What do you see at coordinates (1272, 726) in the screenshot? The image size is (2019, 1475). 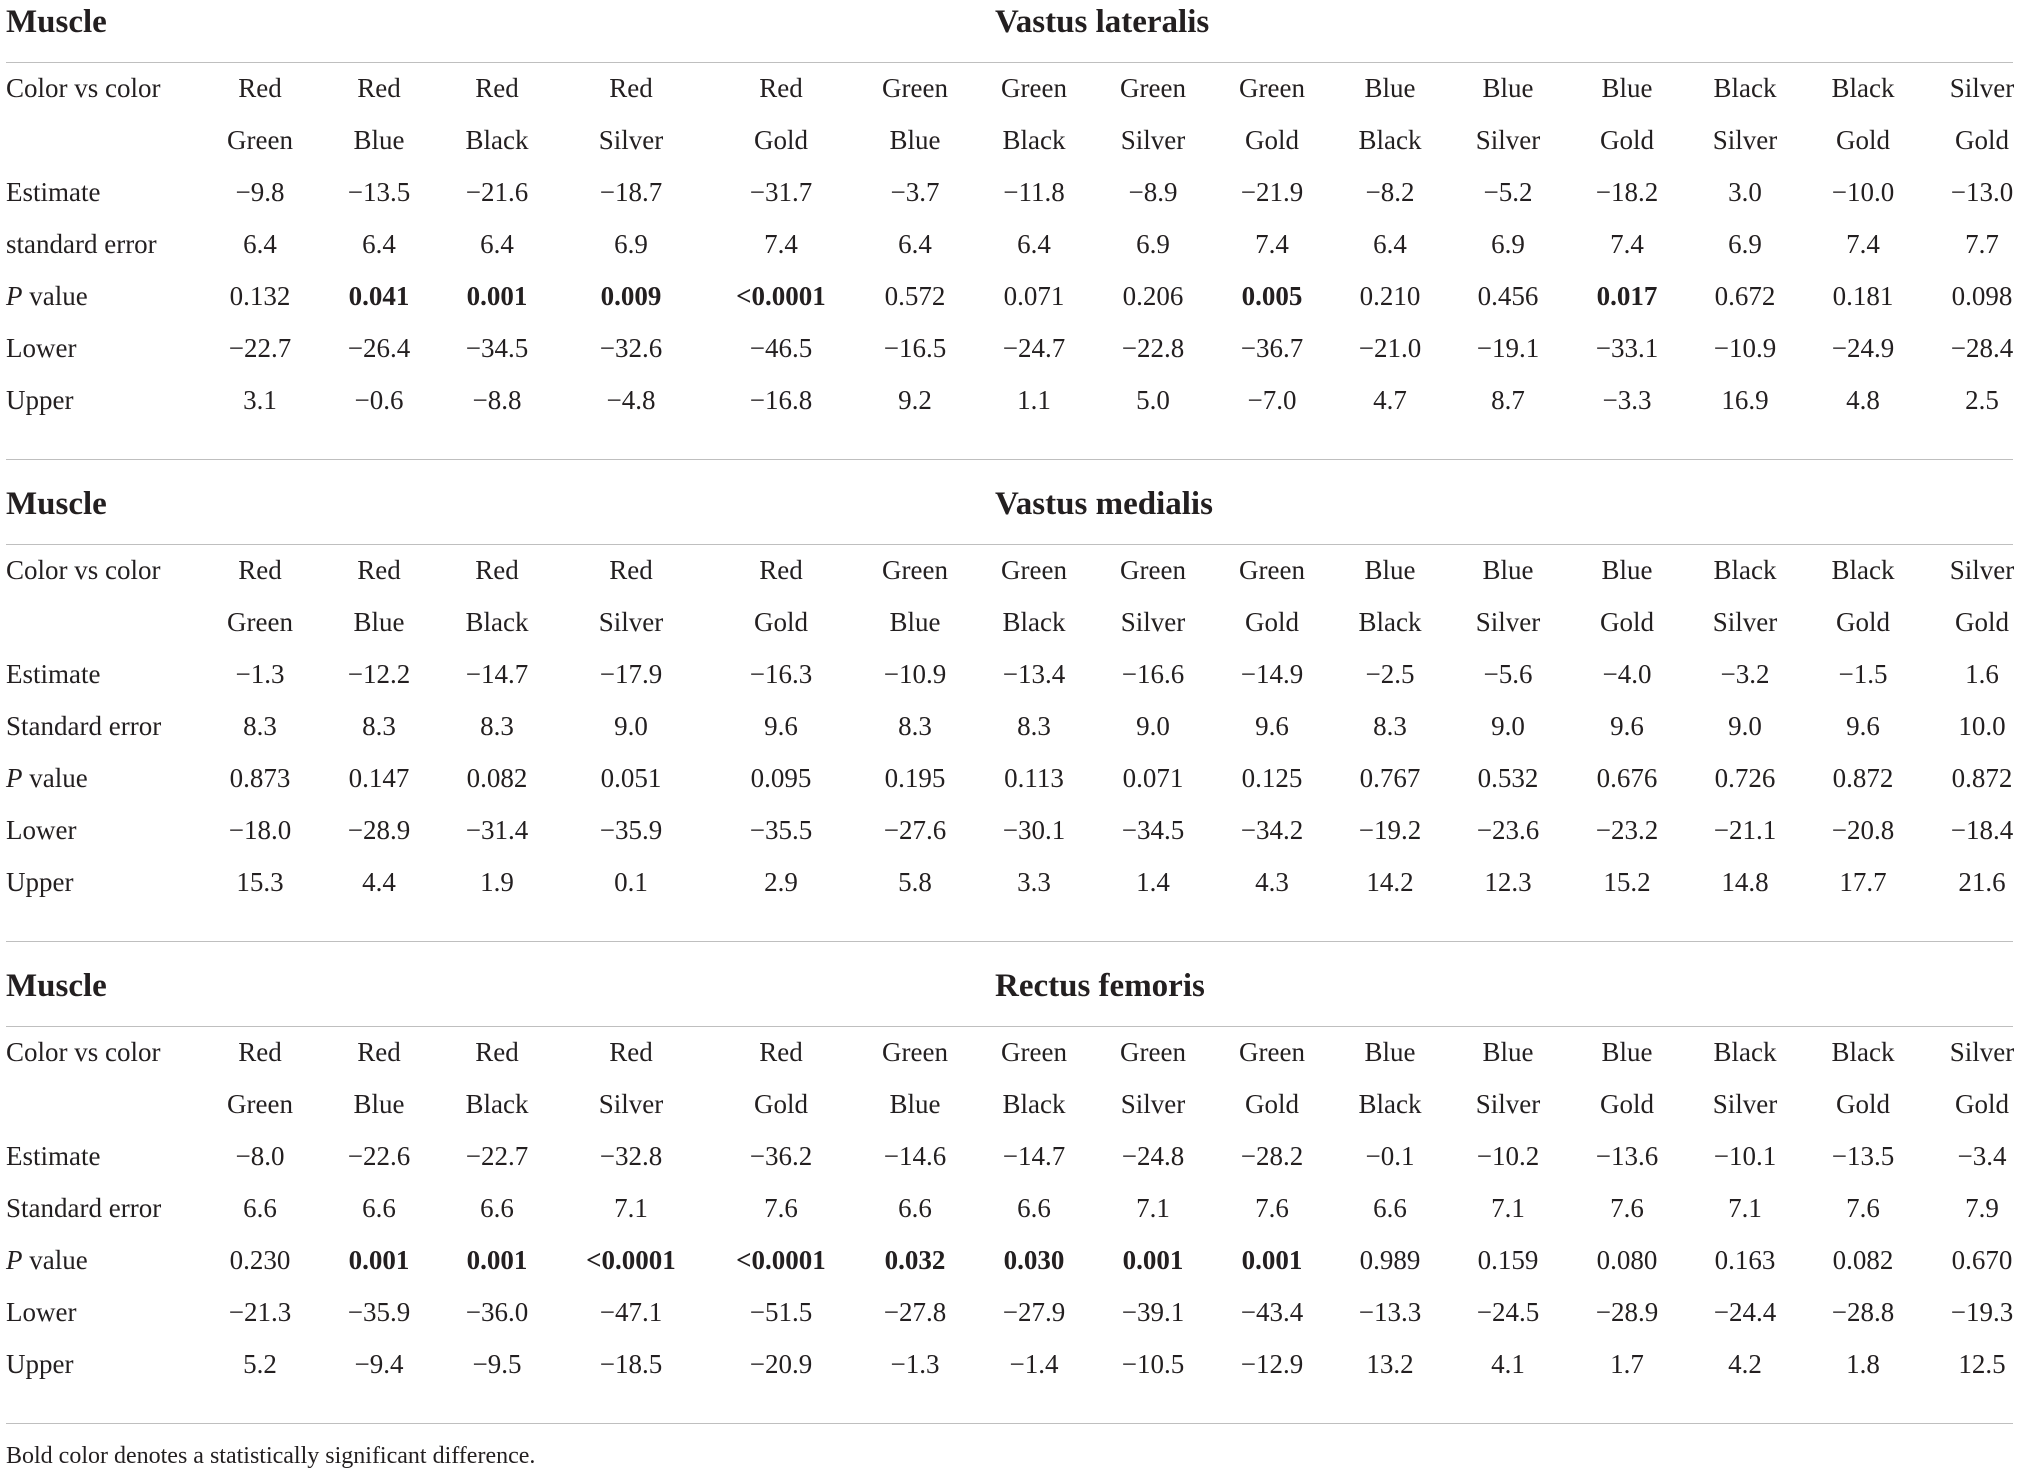 I see `table-cell: 9.6` at bounding box center [1272, 726].